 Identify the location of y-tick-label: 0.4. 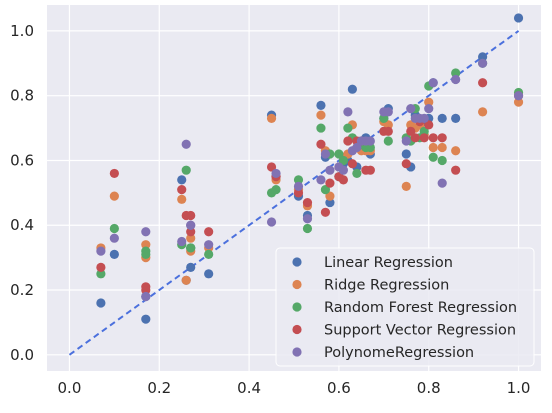
(22, 225).